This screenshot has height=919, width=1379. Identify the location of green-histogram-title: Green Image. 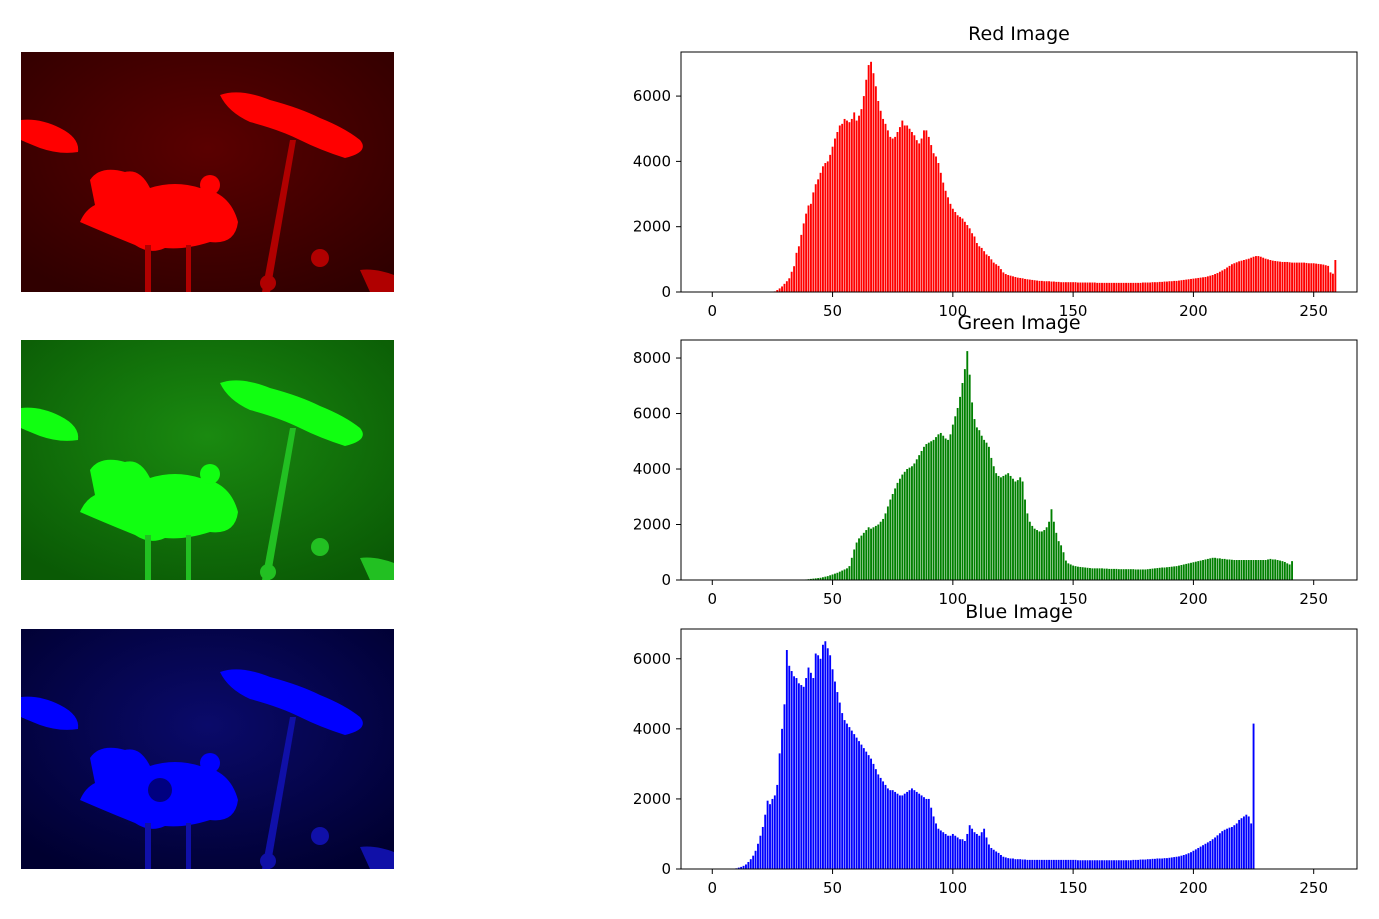
(1018, 323).